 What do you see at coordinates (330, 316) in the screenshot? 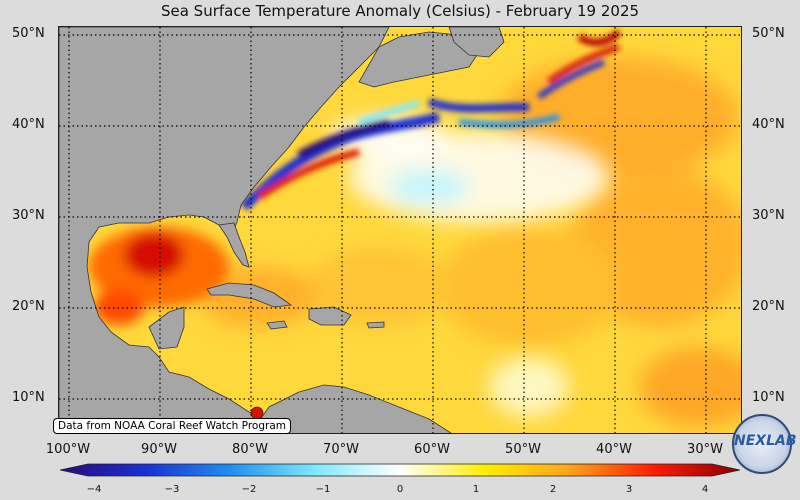
I see `hispaniola-land` at bounding box center [330, 316].